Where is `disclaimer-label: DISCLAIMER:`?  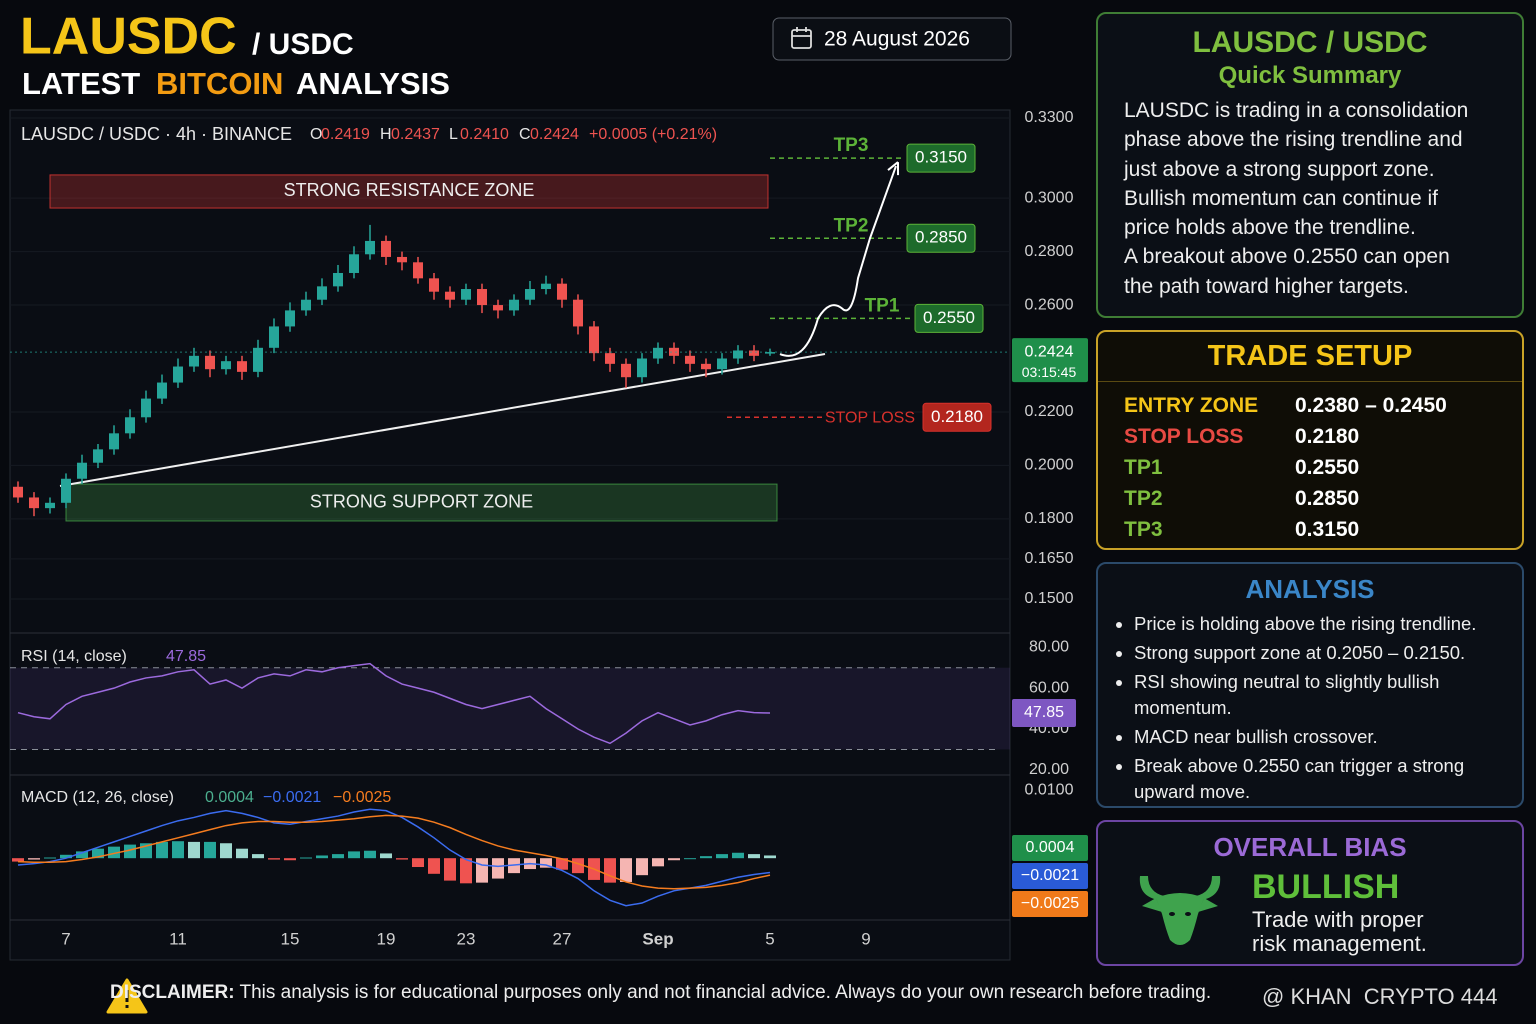
disclaimer-label: DISCLAIMER: is located at coordinates (172, 992).